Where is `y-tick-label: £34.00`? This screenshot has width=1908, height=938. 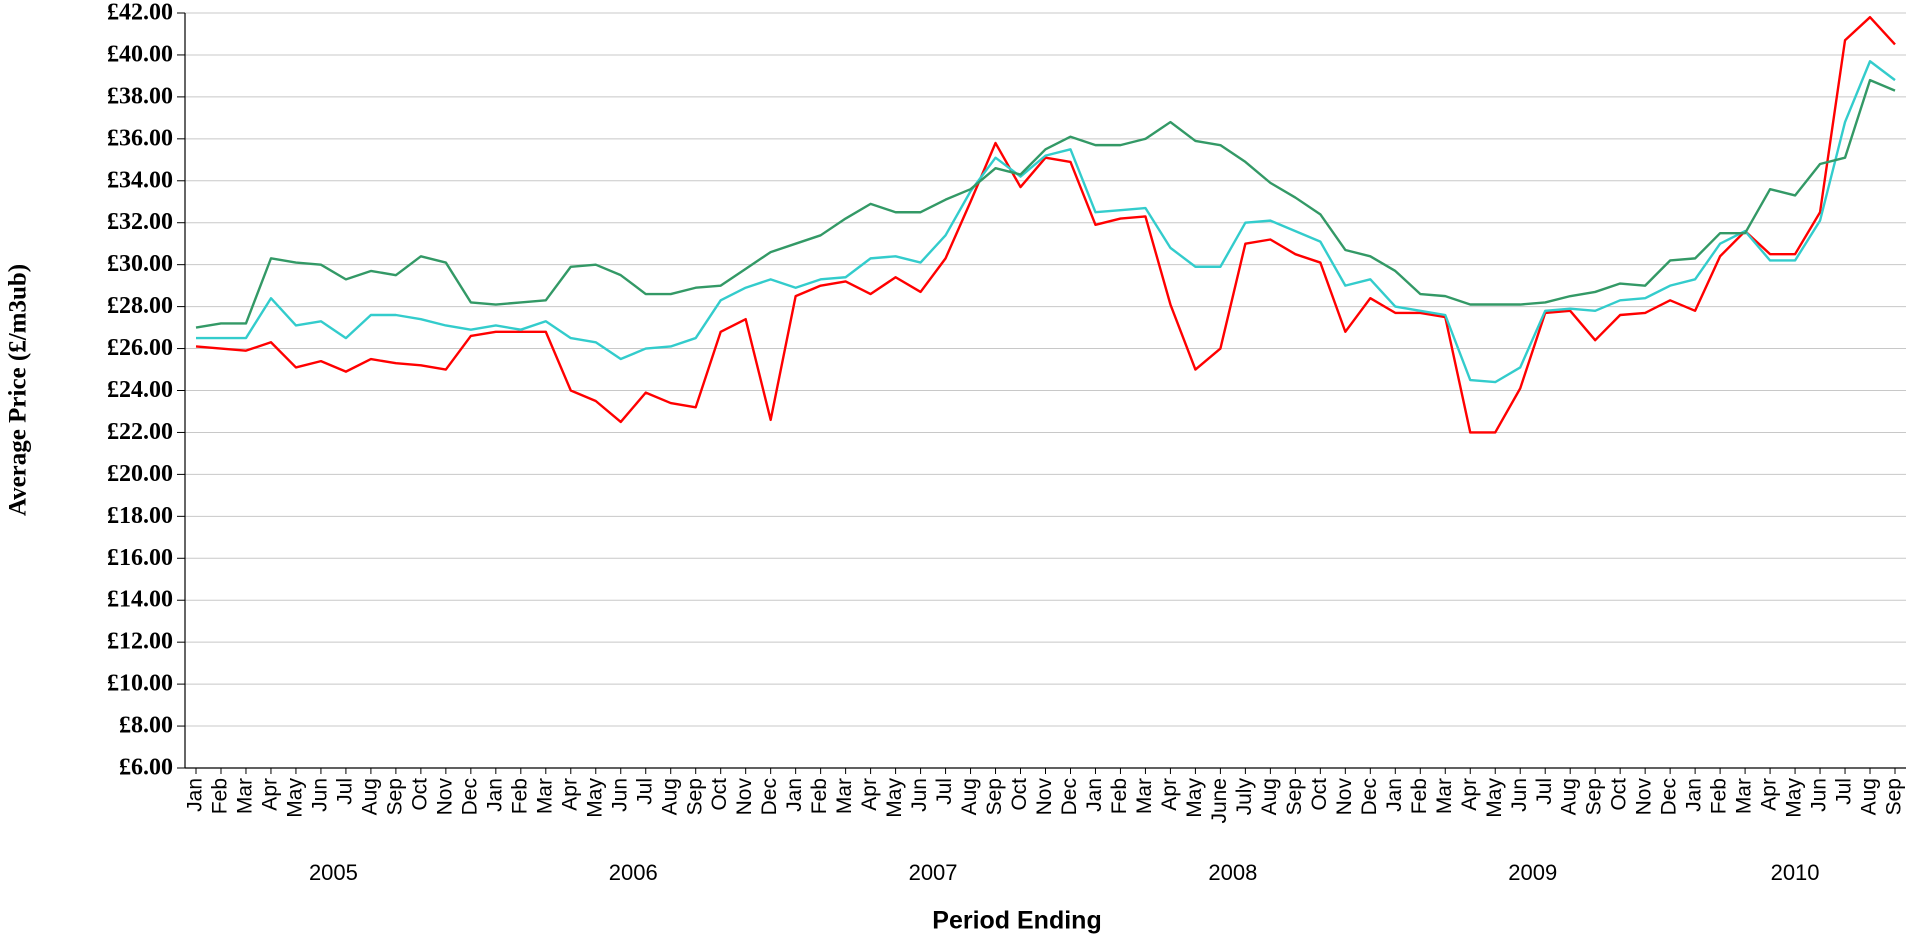
y-tick-label: £34.00 is located at coordinates (140, 180).